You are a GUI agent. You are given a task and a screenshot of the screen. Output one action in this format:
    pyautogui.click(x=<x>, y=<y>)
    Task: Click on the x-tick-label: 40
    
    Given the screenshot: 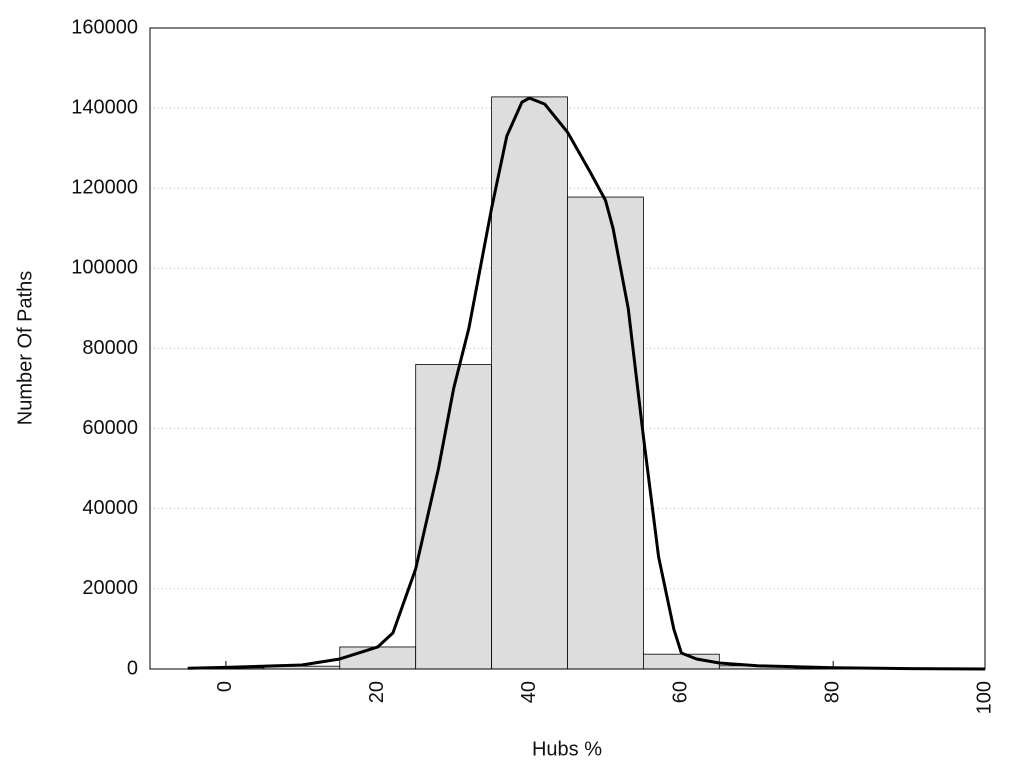 What is the action you would take?
    pyautogui.click(x=529, y=692)
    